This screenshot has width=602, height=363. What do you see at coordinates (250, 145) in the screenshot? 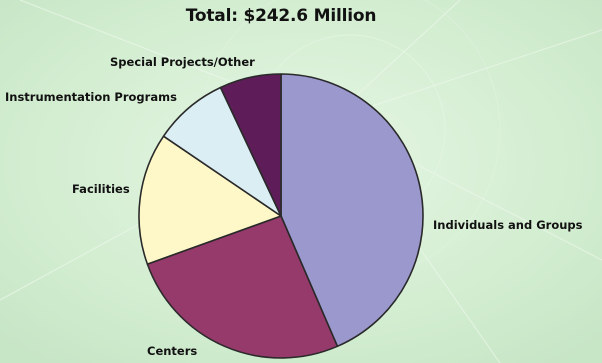
I see `pie-slice-special-projects-other` at bounding box center [250, 145].